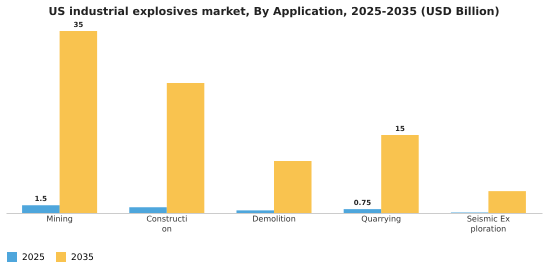 Image resolution: width=560 pixels, height=280 pixels. What do you see at coordinates (59, 219) in the screenshot?
I see `x-tick-label: Mining` at bounding box center [59, 219].